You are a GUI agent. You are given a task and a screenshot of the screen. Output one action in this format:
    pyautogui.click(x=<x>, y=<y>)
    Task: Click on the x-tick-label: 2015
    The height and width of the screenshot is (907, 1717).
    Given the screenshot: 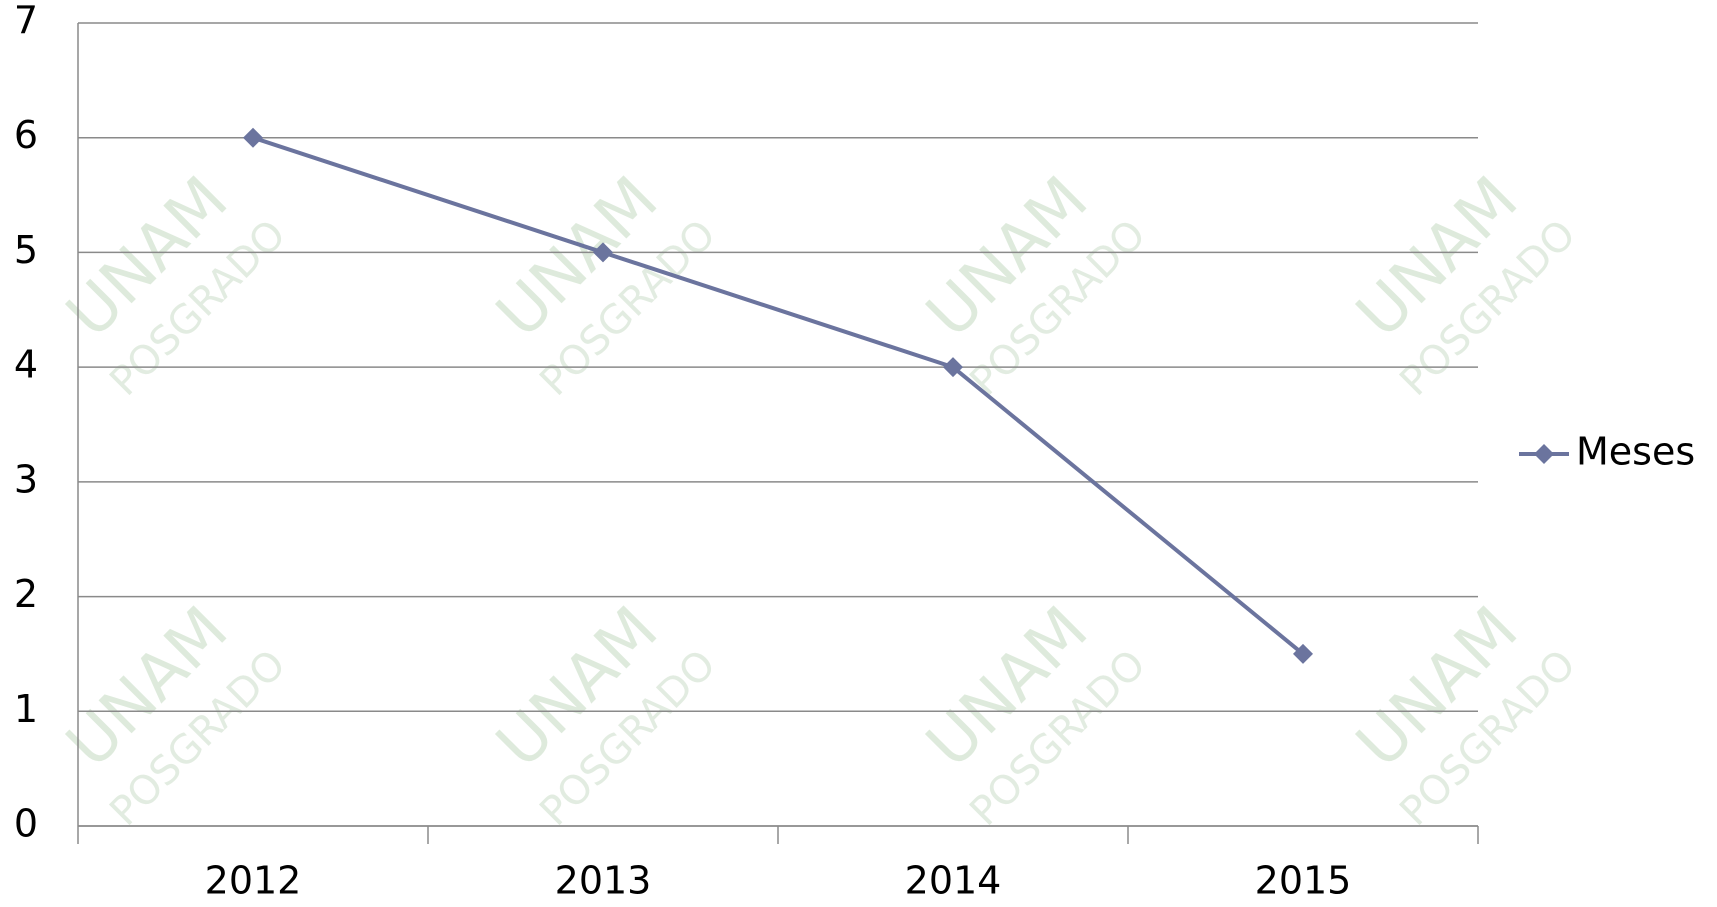 What is the action you would take?
    pyautogui.click(x=1303, y=881)
    